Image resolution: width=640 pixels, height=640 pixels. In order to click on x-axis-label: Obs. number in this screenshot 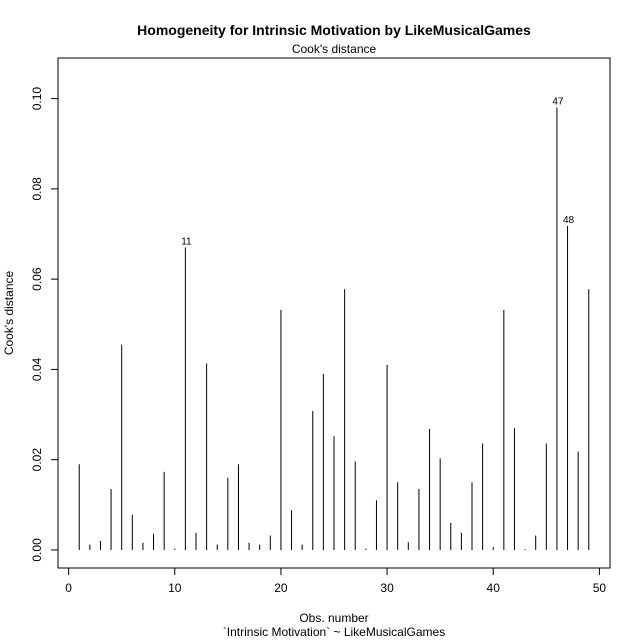, I will do `click(333, 618)`.